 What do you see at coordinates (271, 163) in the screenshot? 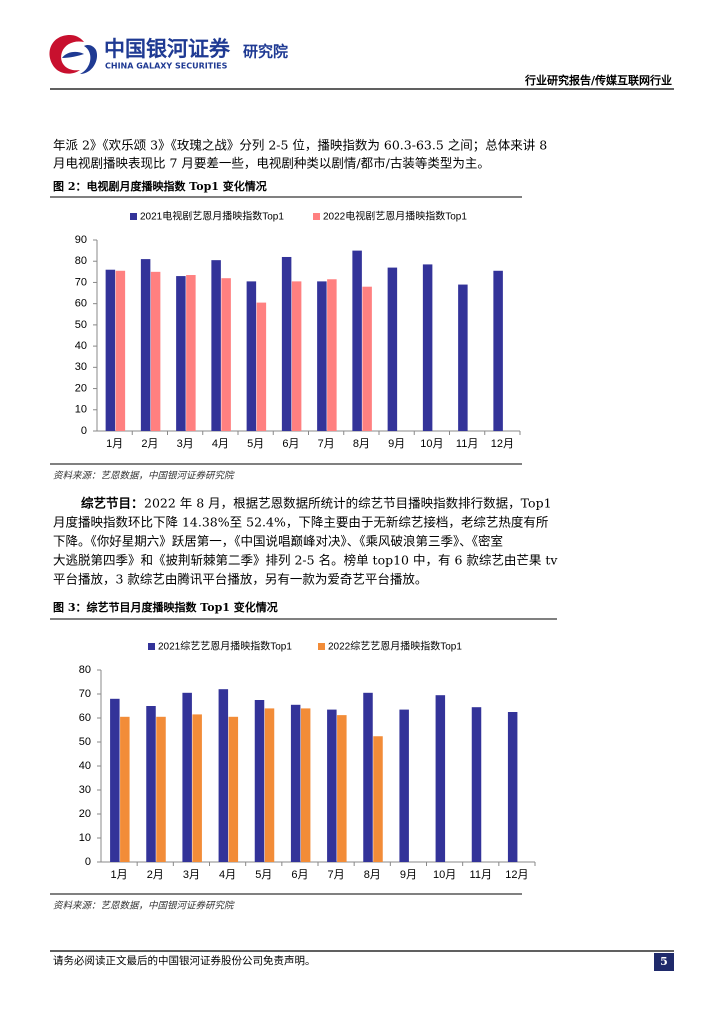
I see `paragraph-line: 月电视剧播映表现比 7 月要差一些，电视剧种类以剧情/都市/古装等类型为主。` at bounding box center [271, 163].